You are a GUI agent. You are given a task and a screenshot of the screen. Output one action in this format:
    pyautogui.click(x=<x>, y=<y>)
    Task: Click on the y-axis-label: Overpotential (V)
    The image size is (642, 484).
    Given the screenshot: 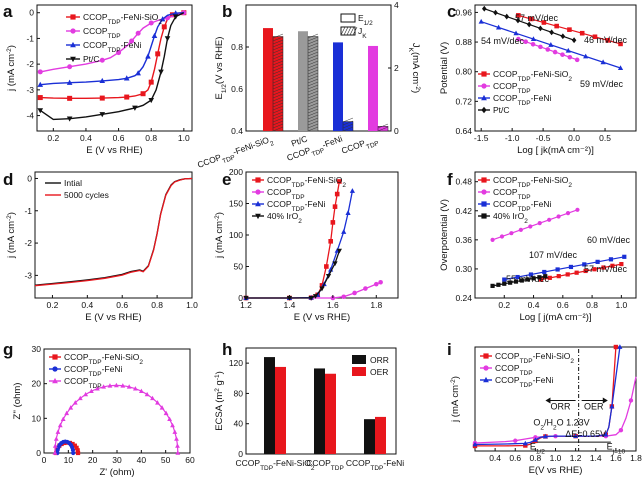 What is the action you would take?
    pyautogui.click(x=444, y=235)
    